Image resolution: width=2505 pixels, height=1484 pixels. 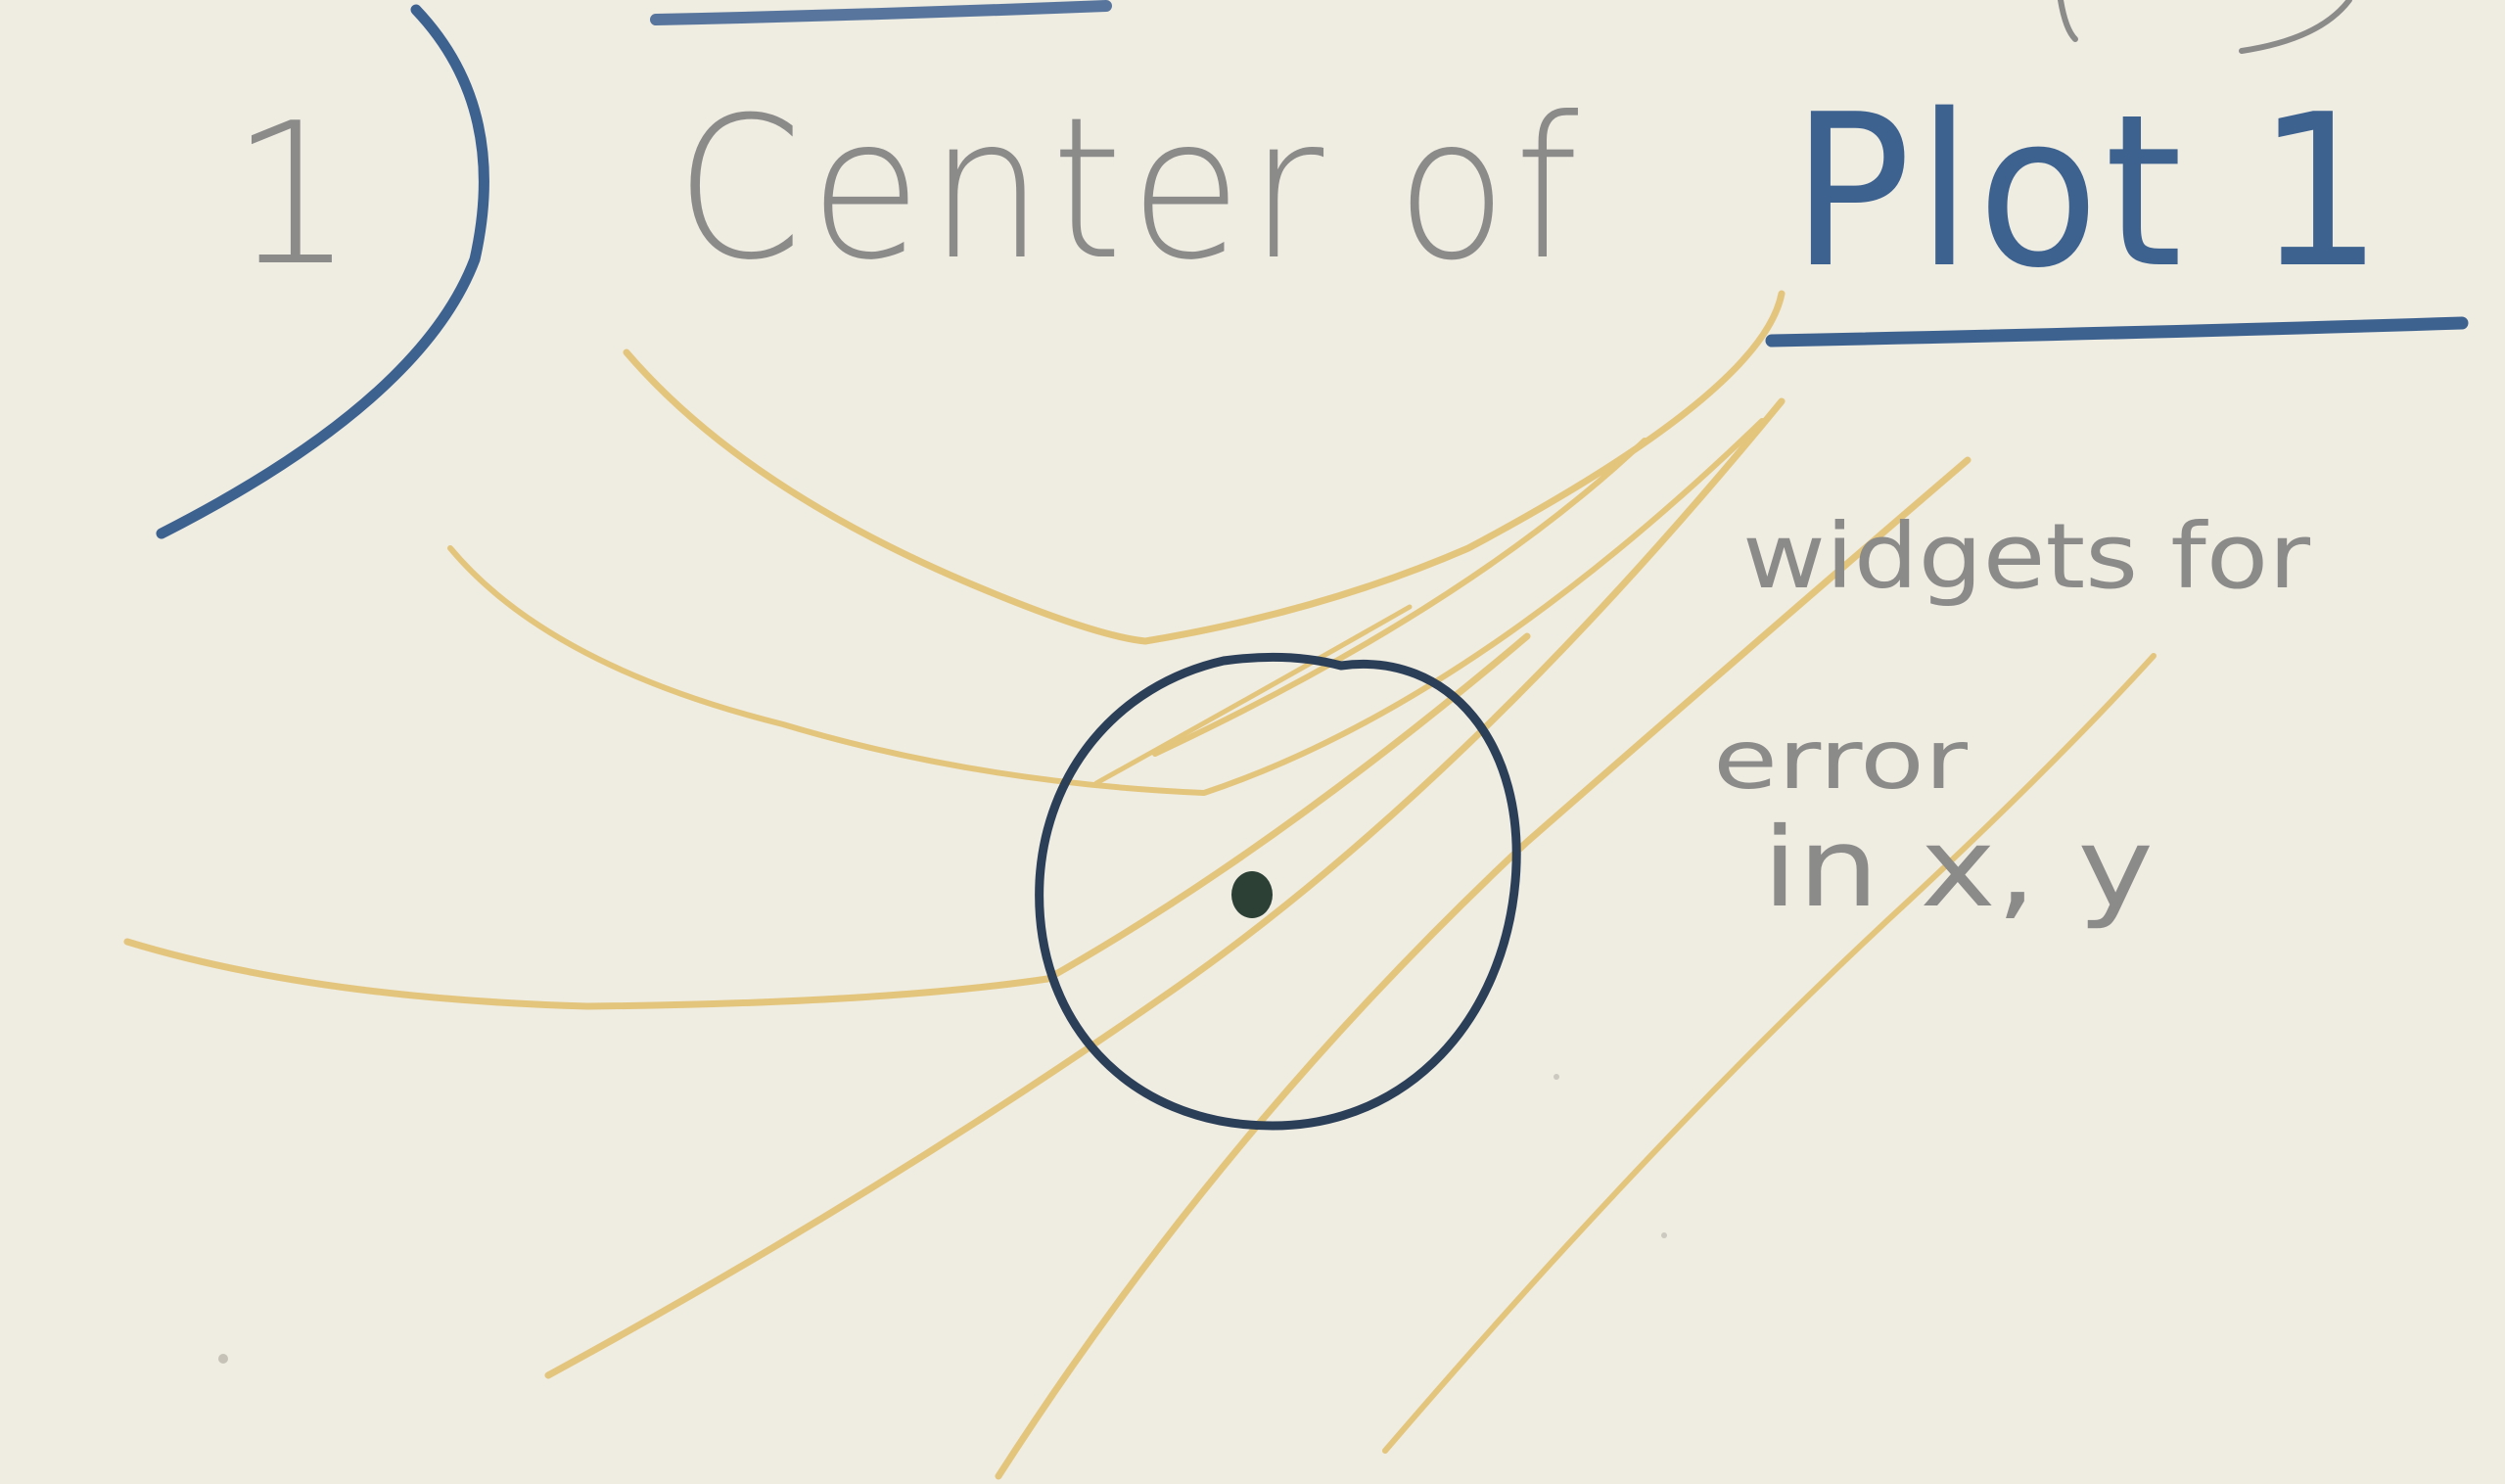 I want to click on plot-label-underline, so click(x=2117, y=332).